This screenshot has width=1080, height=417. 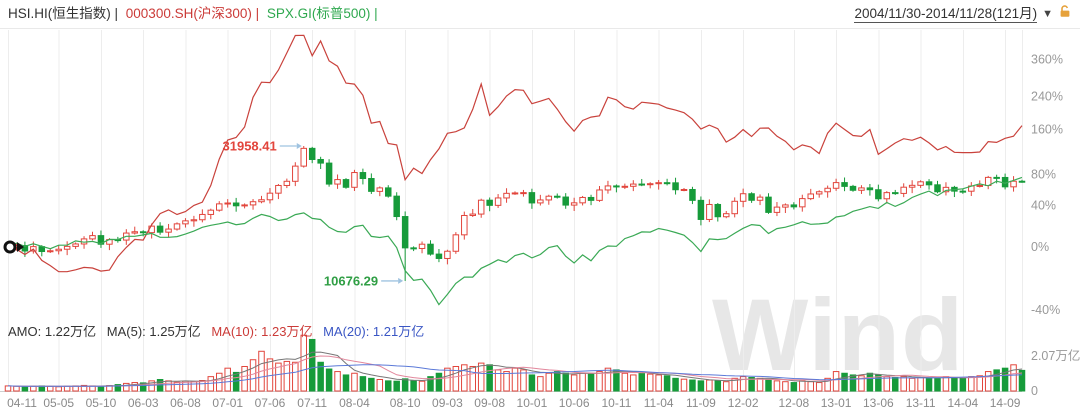 I want to click on y-axis-tick-label: 360%, so click(x=1047, y=59).